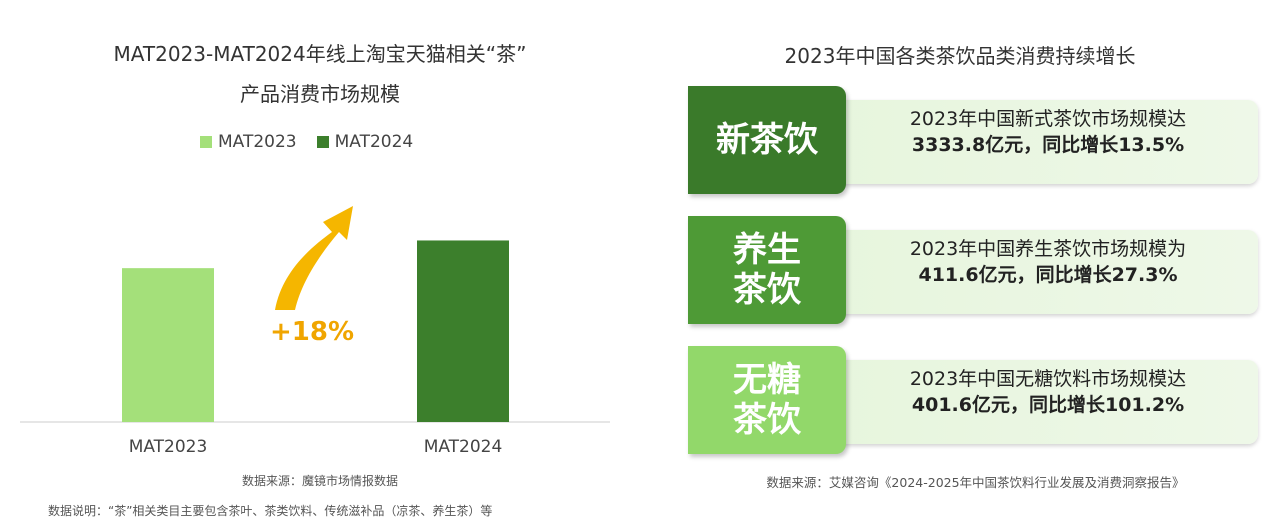 The width and height of the screenshot is (1279, 521). Describe the element at coordinates (206, 142) in the screenshot. I see `legend-swatch-mat2023` at that location.